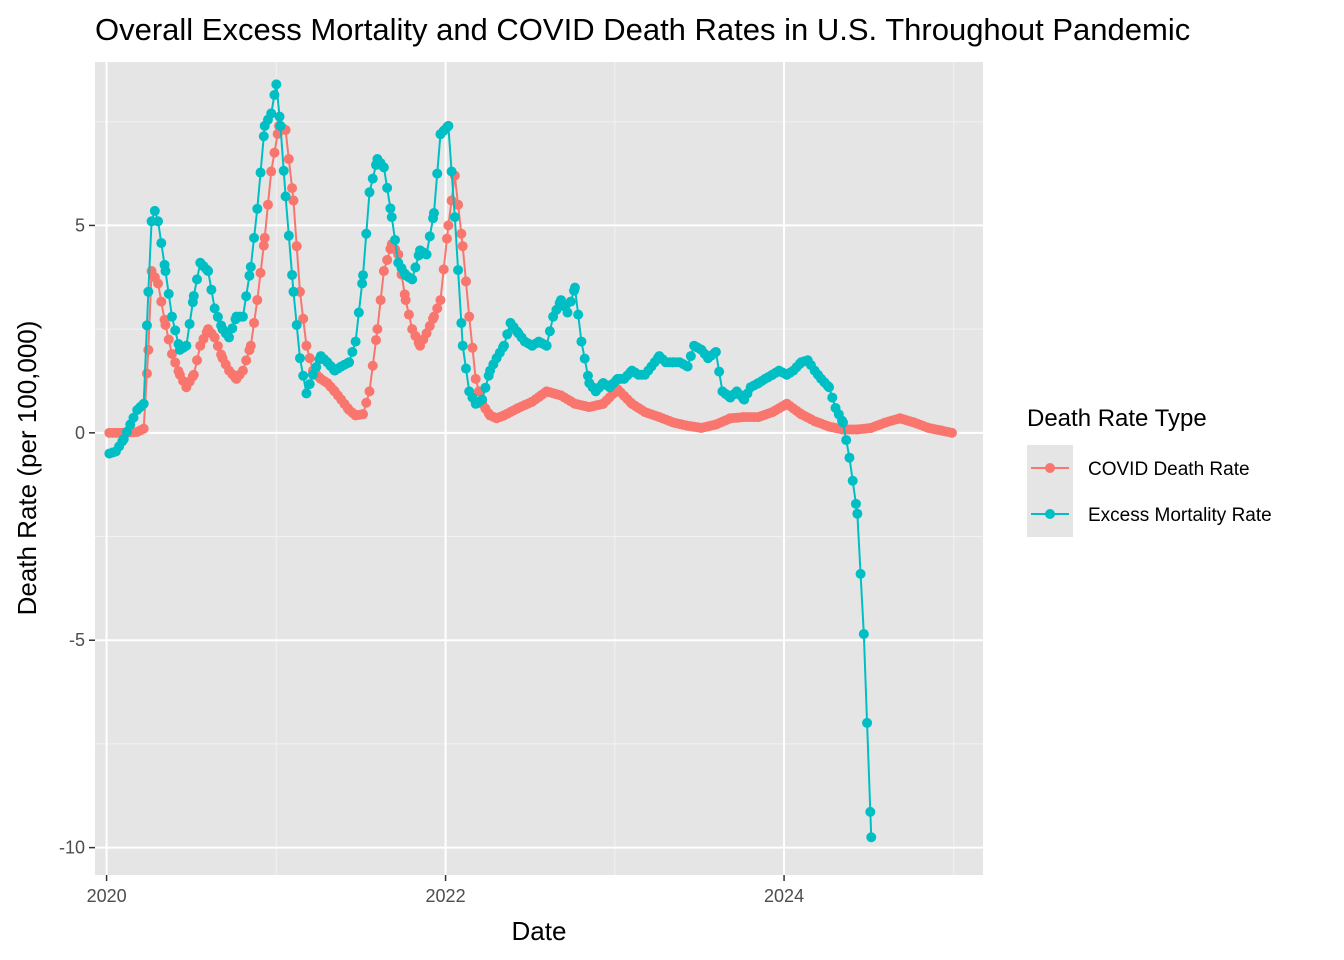 Image resolution: width=1344 pixels, height=960 pixels. What do you see at coordinates (1180, 515) in the screenshot?
I see `legend-label: Excess Mortality Rate` at bounding box center [1180, 515].